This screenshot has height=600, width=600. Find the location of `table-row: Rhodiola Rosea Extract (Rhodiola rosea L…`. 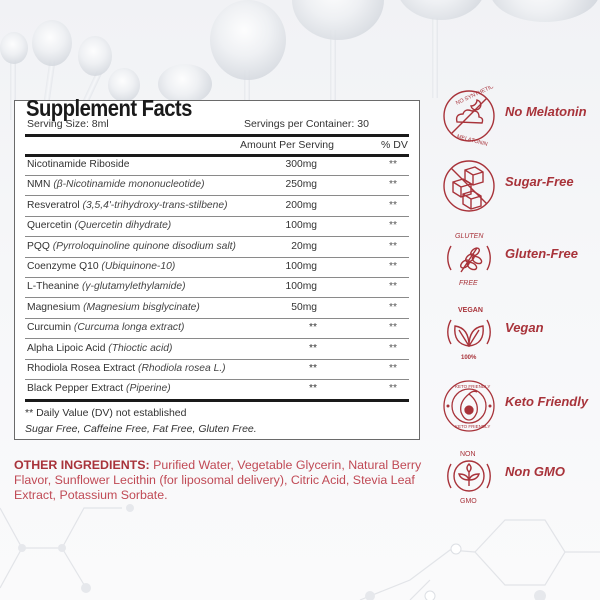

table-row: Rhodiola Rosea Extract (Rhodiola rosea L… is located at coordinates (218, 369).